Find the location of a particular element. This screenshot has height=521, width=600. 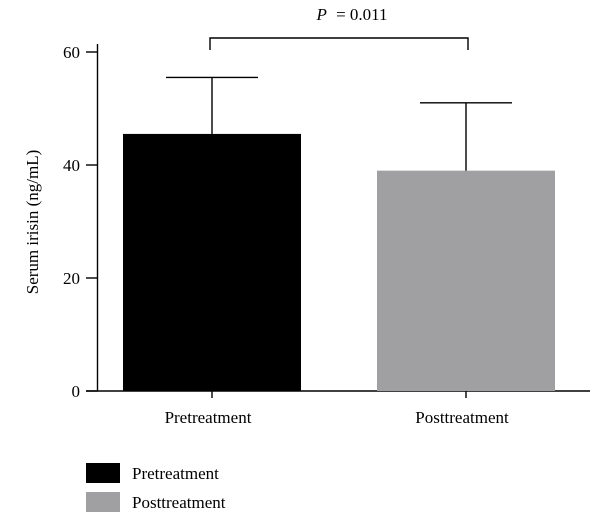

legend-swatch-posttreatment is located at coordinates (103, 502).